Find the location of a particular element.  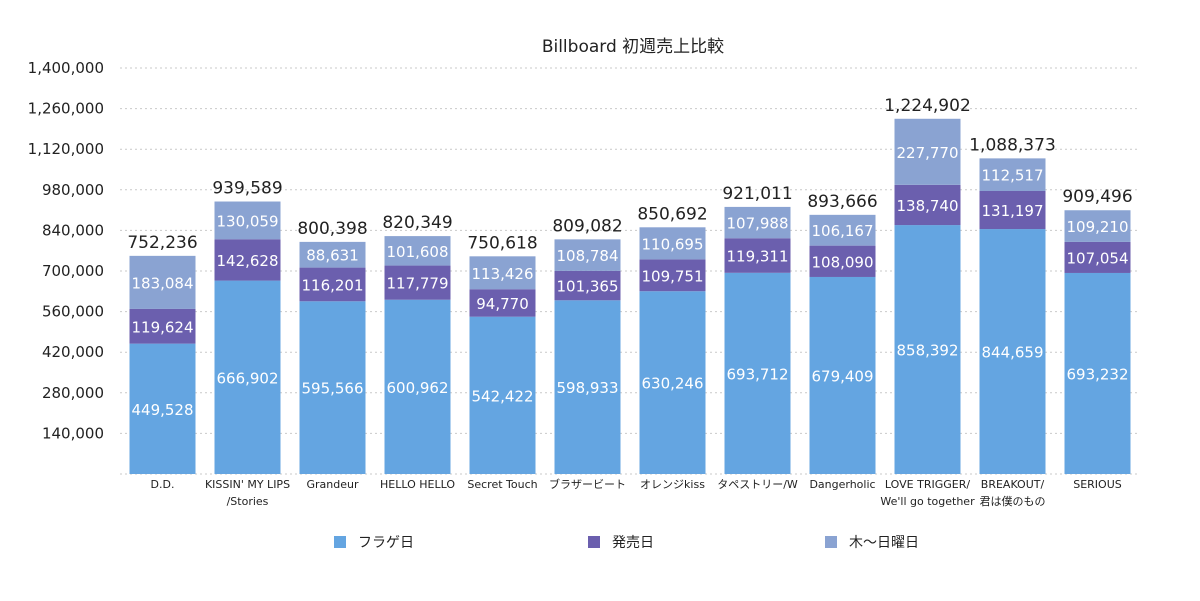

y-tick-label: 1,400,000 is located at coordinates (66, 68).